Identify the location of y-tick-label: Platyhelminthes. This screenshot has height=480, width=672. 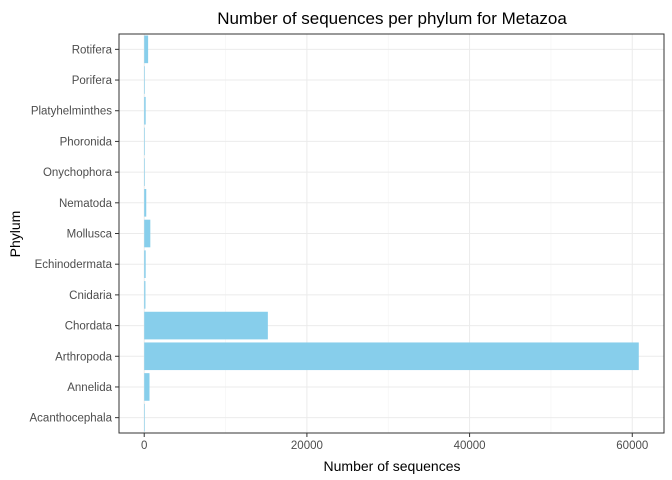
(71, 112).